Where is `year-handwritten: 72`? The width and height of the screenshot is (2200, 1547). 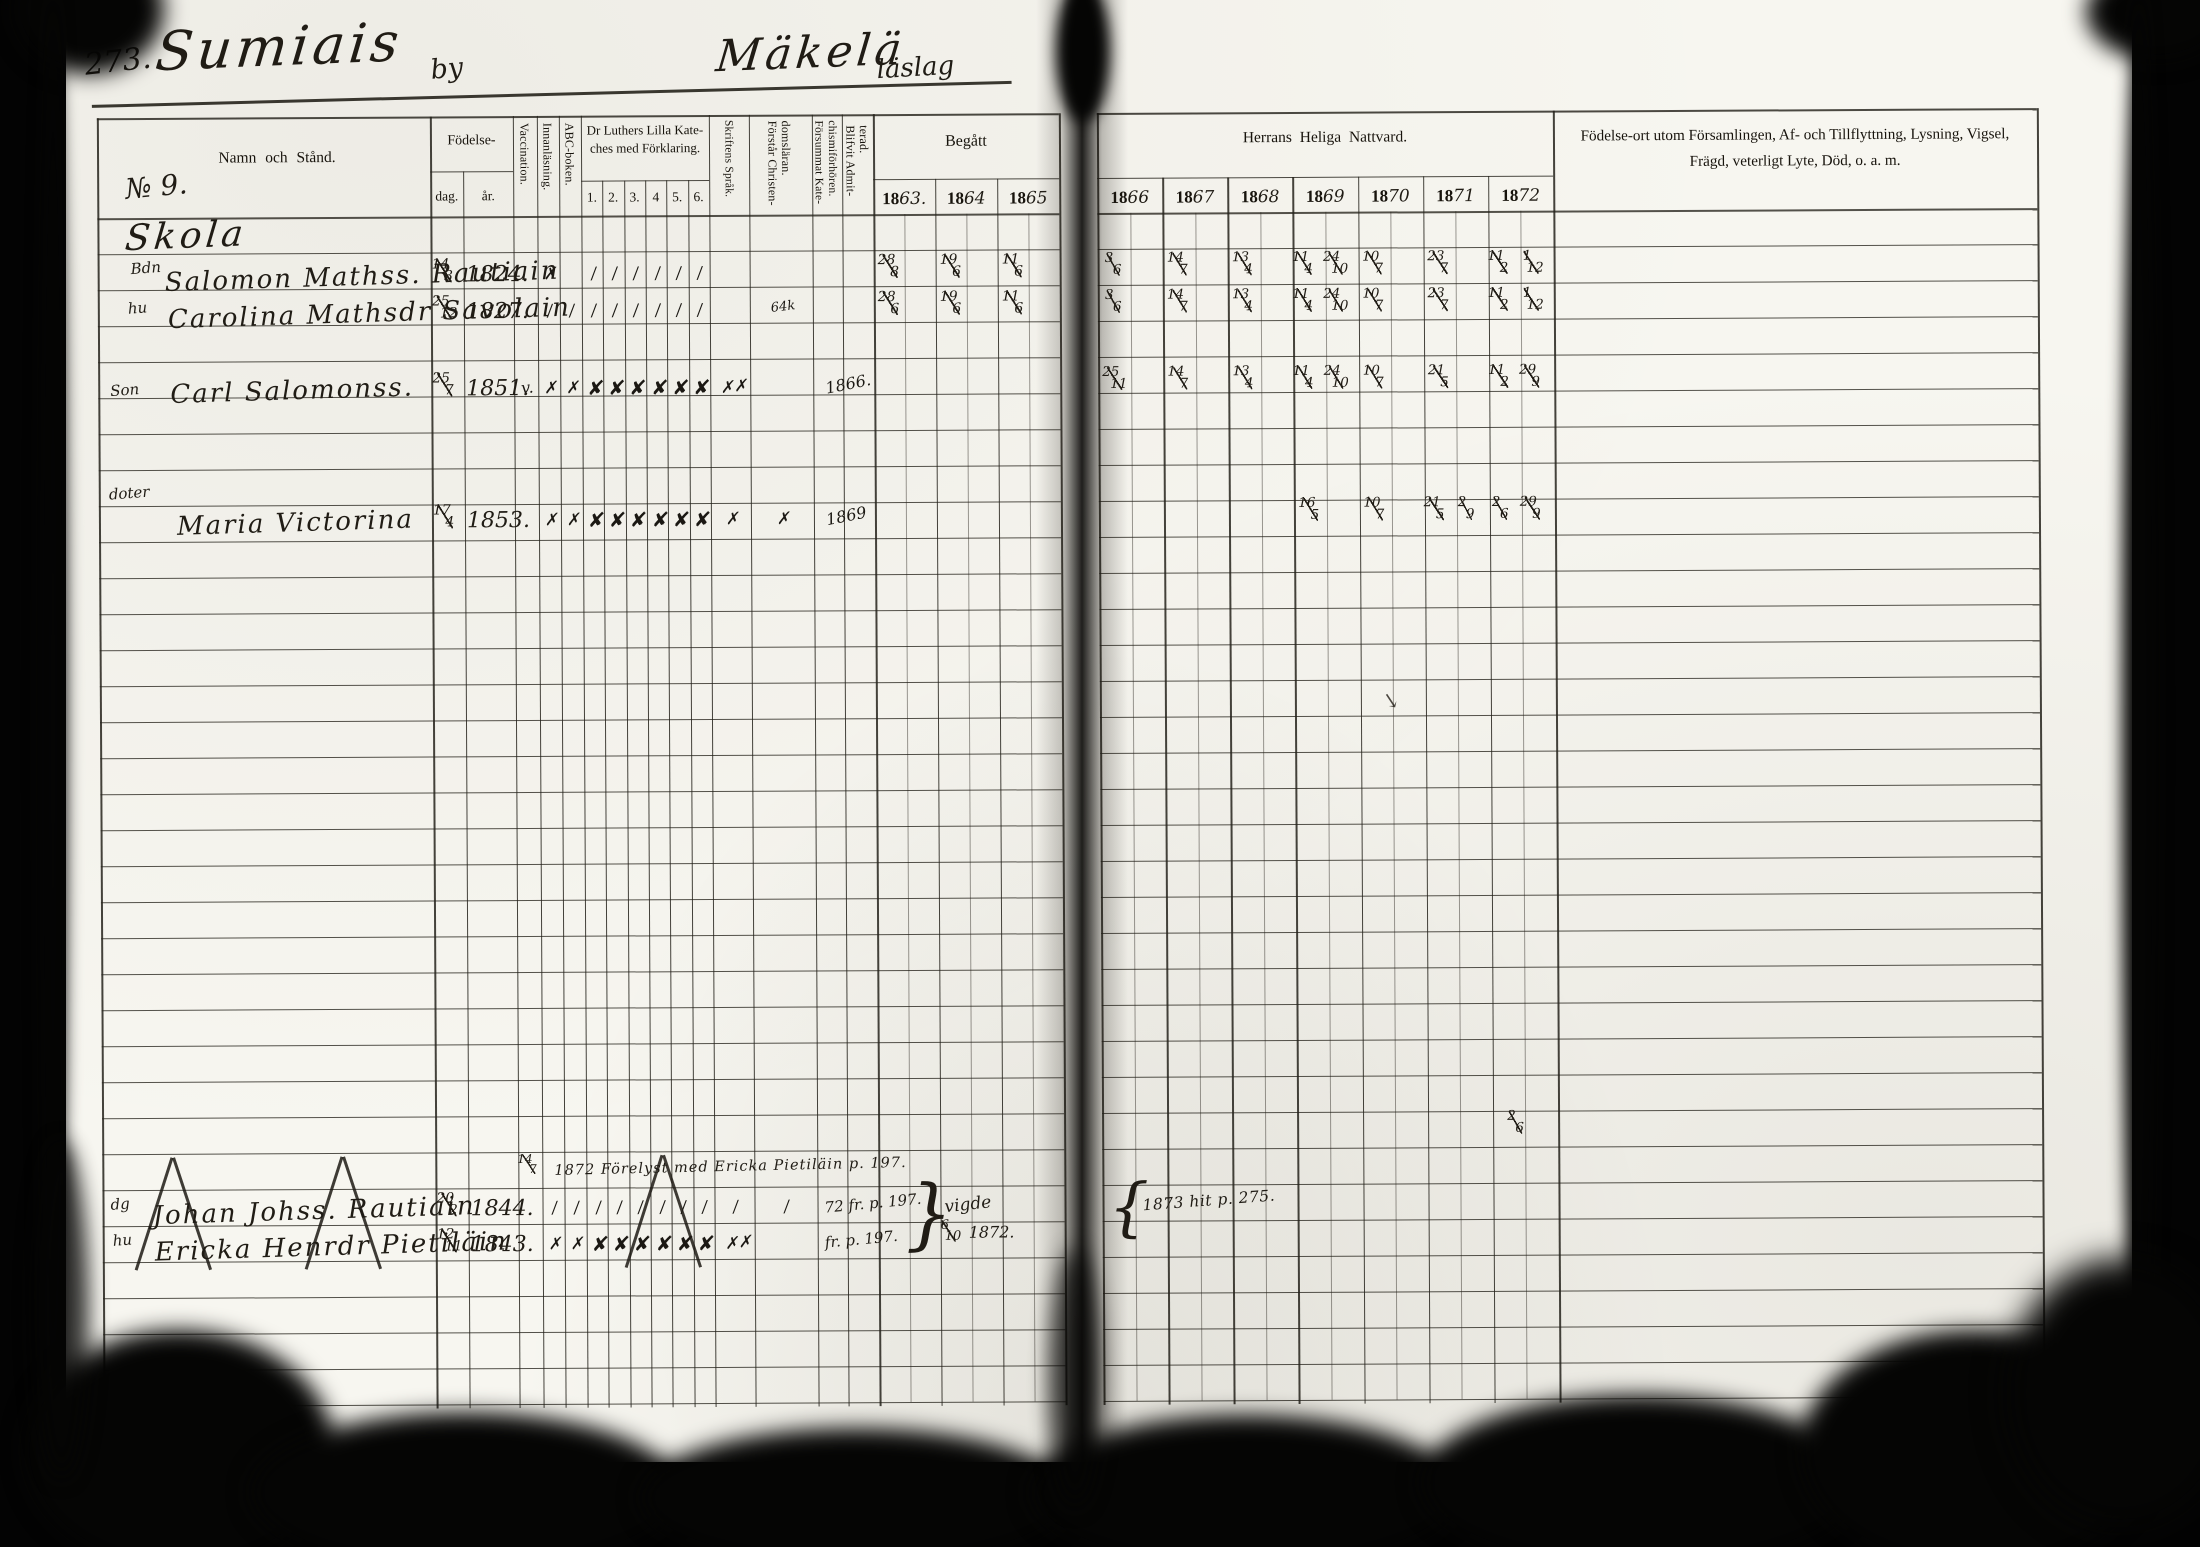 year-handwritten: 72 is located at coordinates (1529, 195).